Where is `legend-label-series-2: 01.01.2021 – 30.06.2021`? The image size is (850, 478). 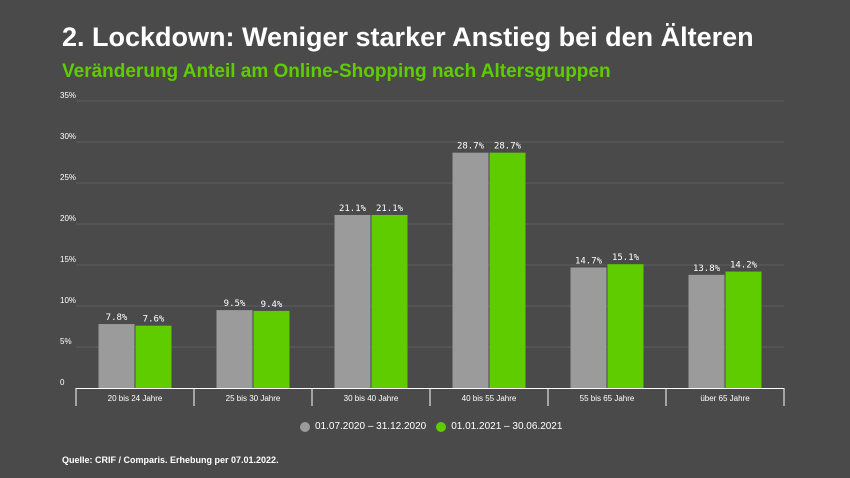 legend-label-series-2: 01.01.2021 – 30.06.2021 is located at coordinates (507, 426).